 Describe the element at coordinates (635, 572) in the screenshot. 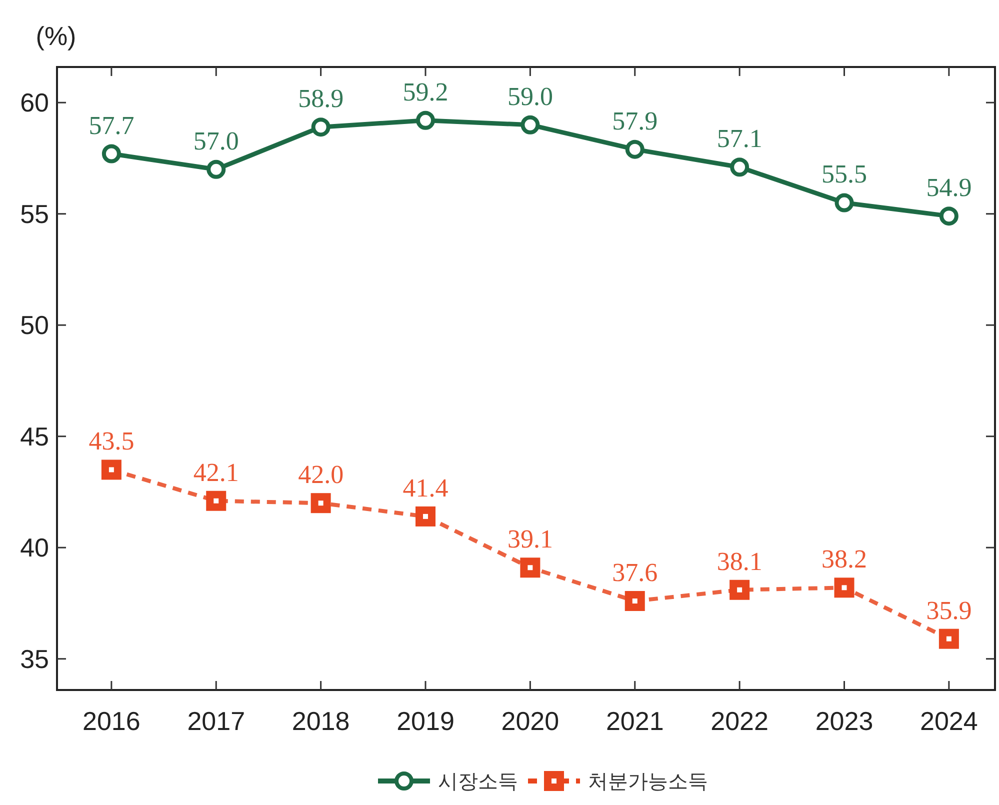

I see `data-label: 37.6` at that location.